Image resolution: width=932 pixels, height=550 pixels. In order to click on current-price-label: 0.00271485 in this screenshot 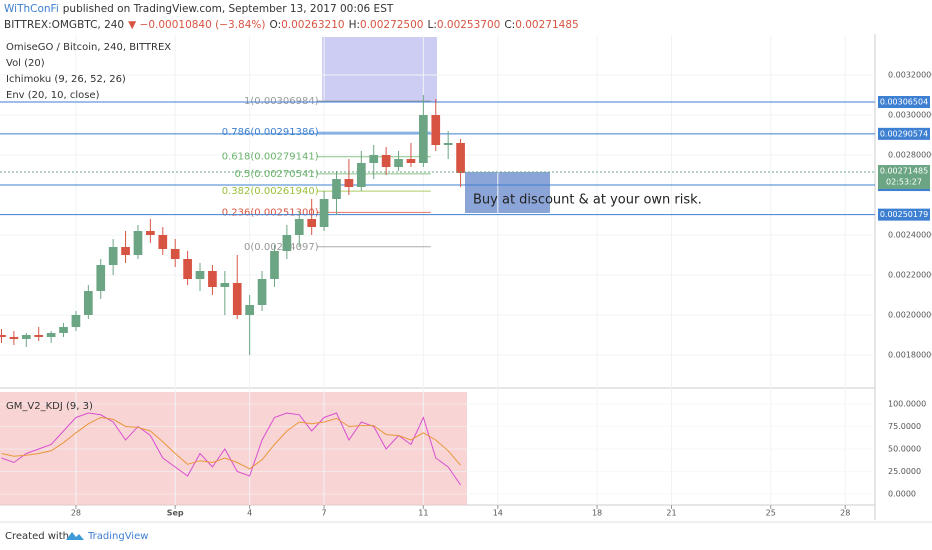, I will do `click(904, 171)`.